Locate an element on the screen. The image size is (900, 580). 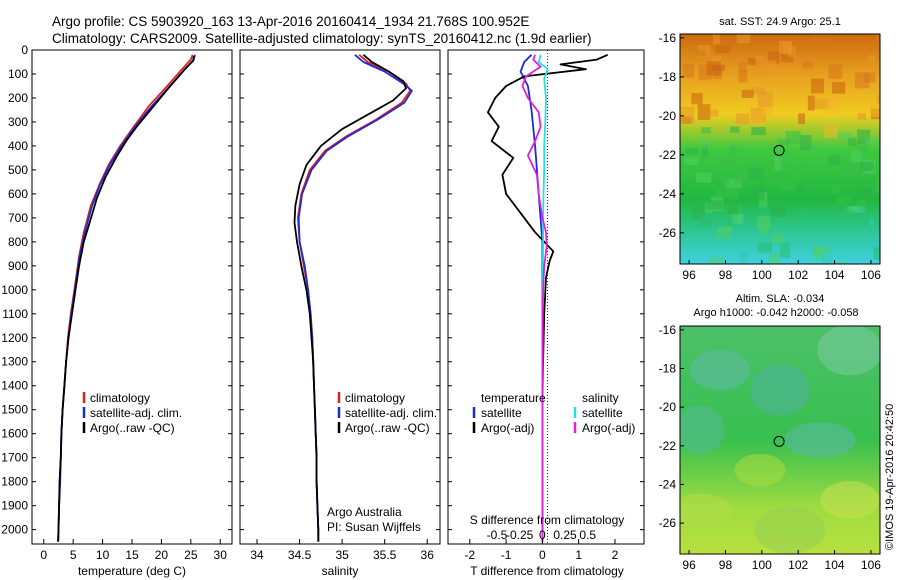
map-x-tick-label: 106 is located at coordinates (871, 565).